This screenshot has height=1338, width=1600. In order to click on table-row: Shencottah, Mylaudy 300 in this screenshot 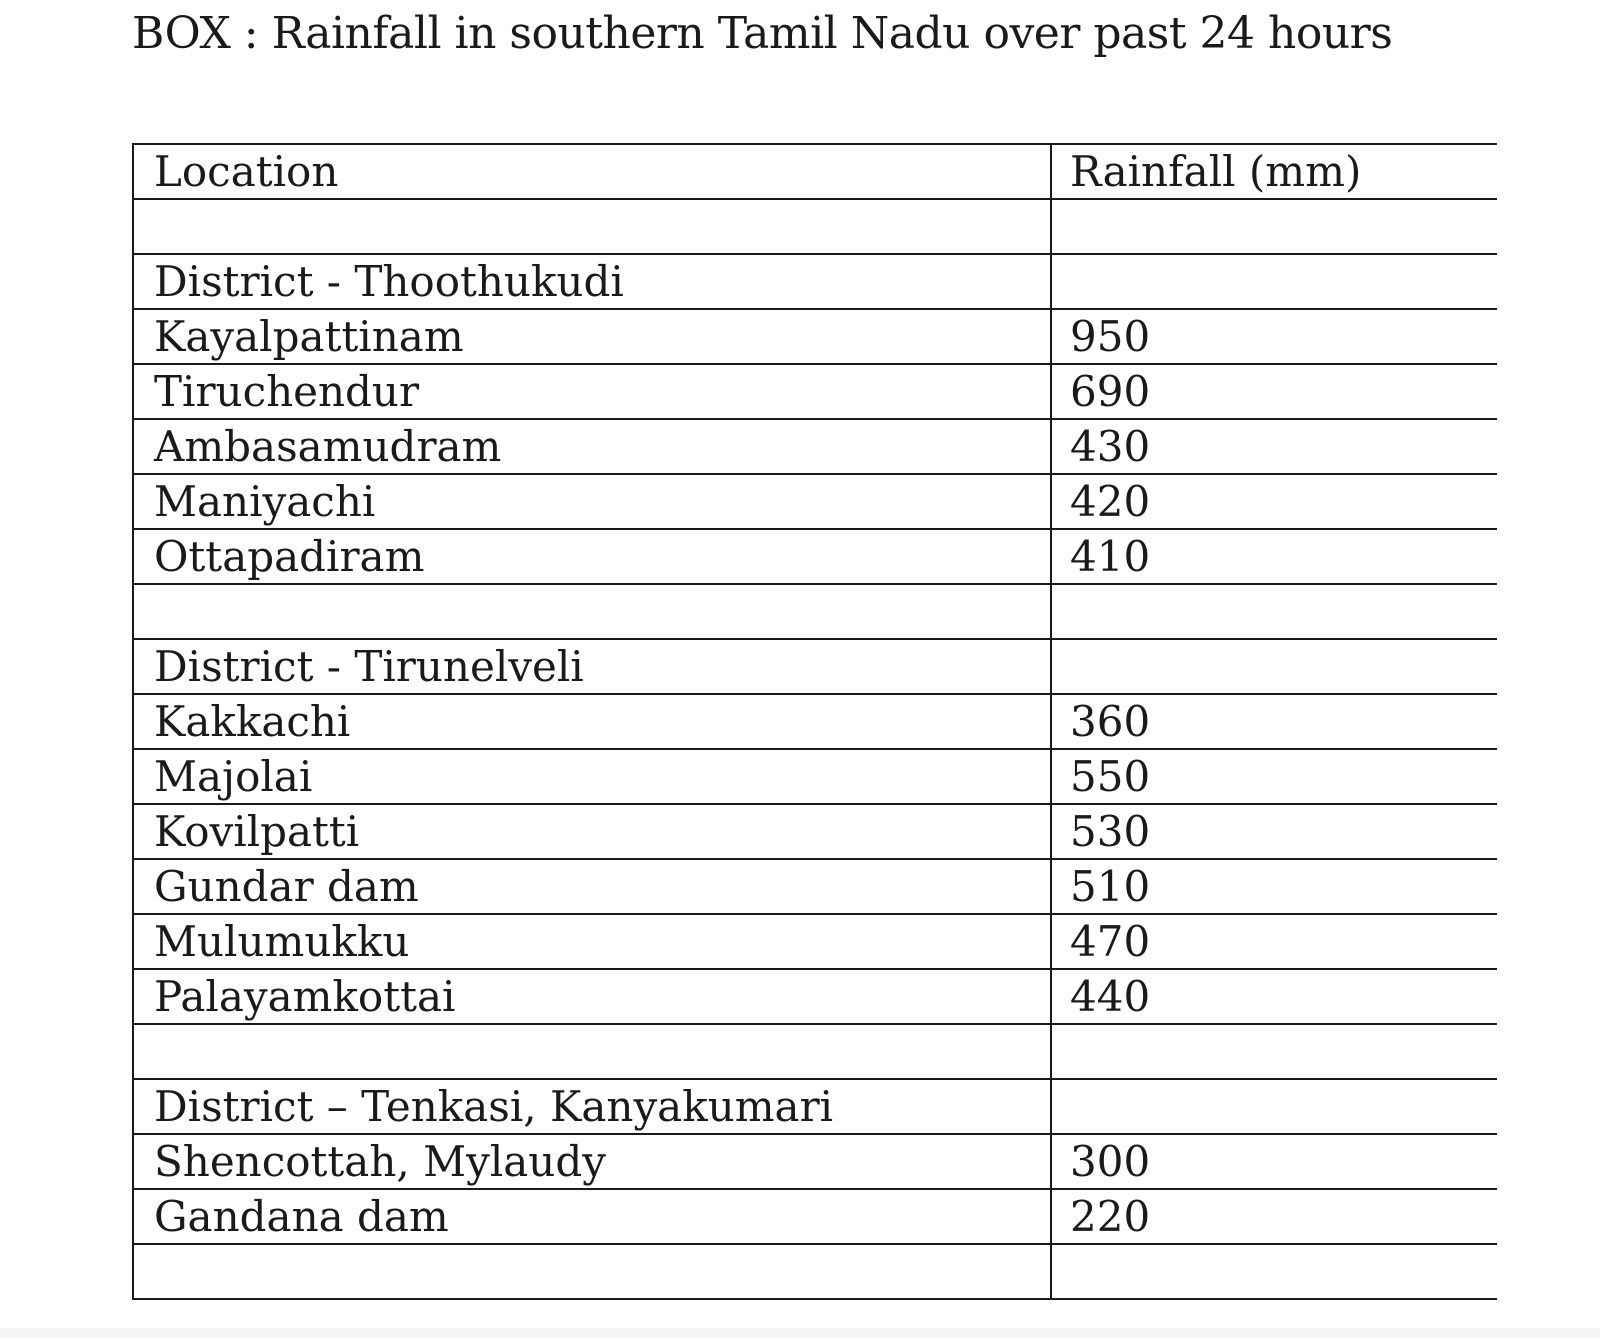, I will do `click(814, 1161)`.